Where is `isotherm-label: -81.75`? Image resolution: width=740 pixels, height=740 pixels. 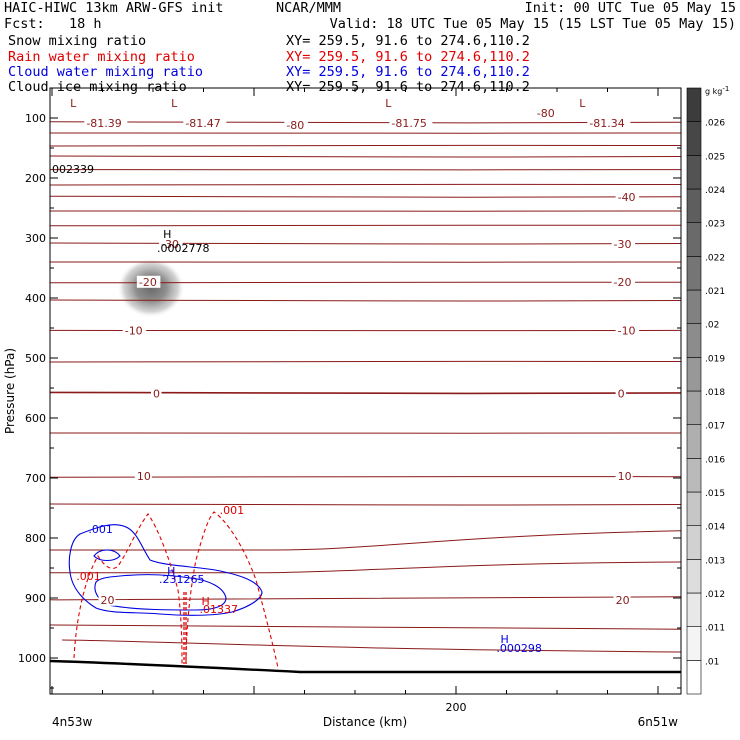 isotherm-label: -81.75 is located at coordinates (408, 123).